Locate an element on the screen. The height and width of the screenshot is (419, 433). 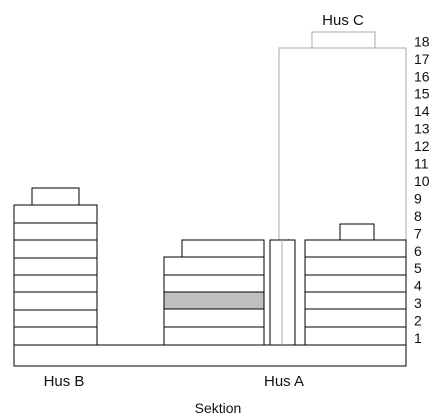
hus-a-left-wing is located at coordinates (214, 292).